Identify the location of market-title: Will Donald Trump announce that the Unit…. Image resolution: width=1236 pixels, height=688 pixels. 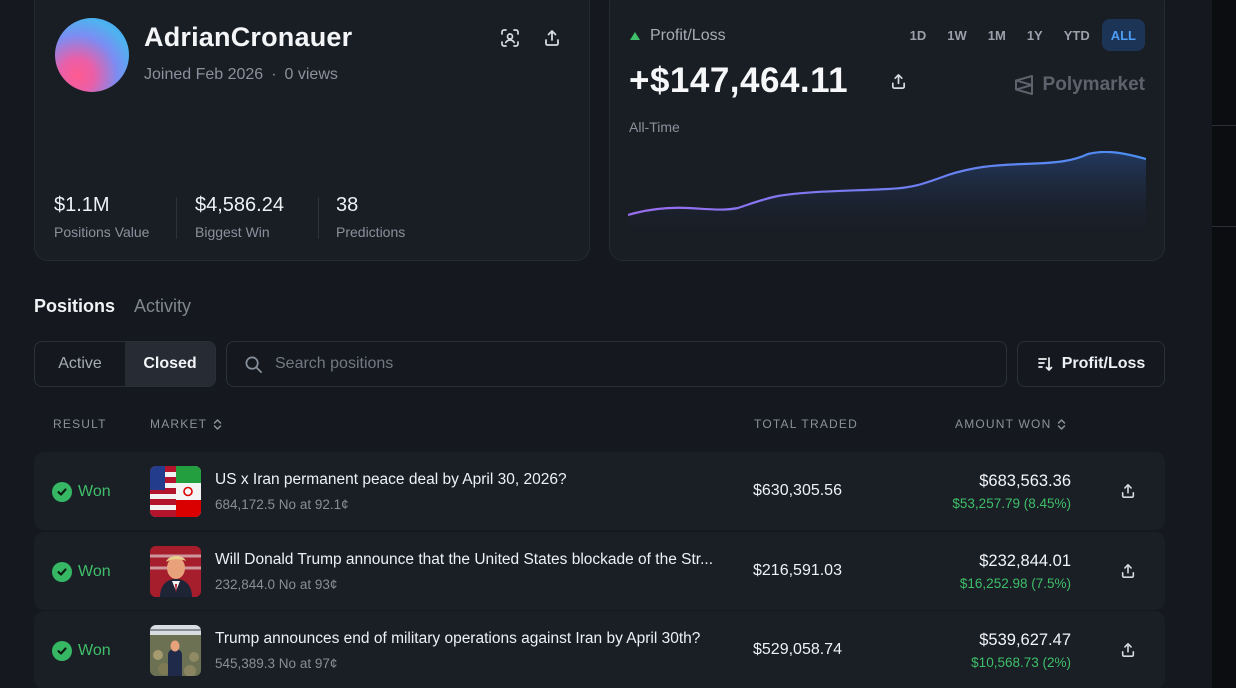
(464, 559).